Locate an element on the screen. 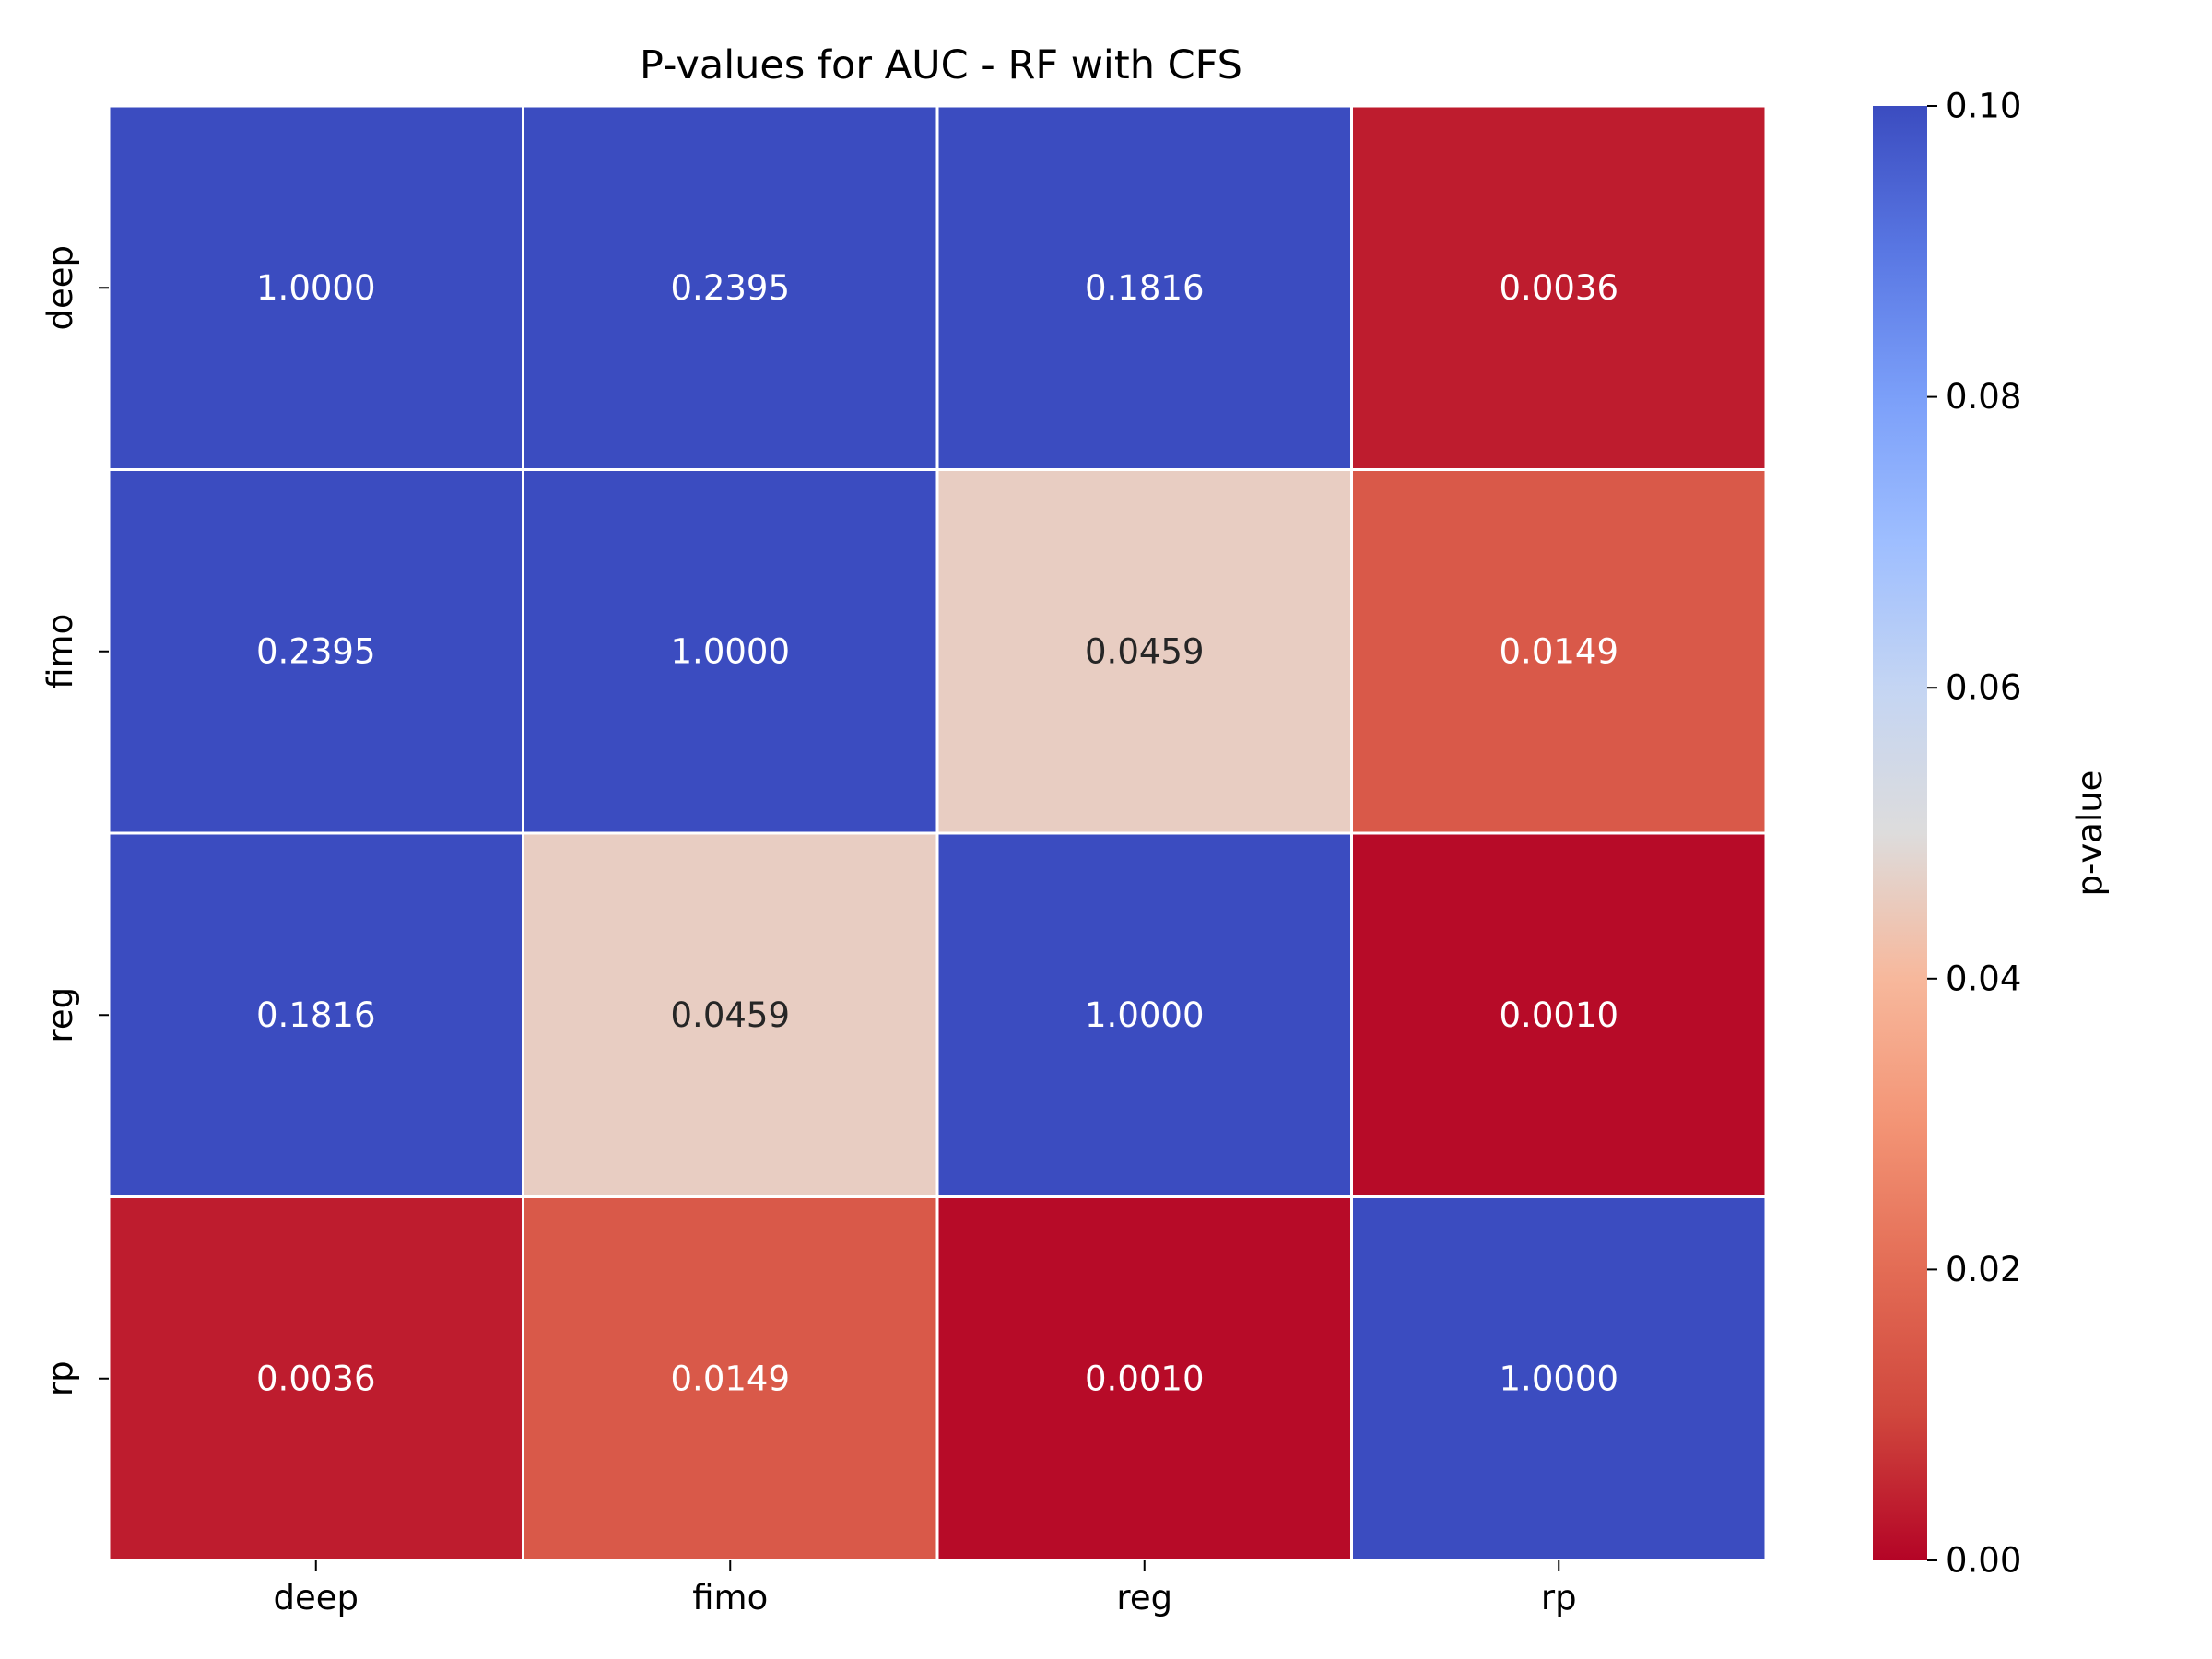  heatmap-cell-deep-fimo is located at coordinates (730, 287).